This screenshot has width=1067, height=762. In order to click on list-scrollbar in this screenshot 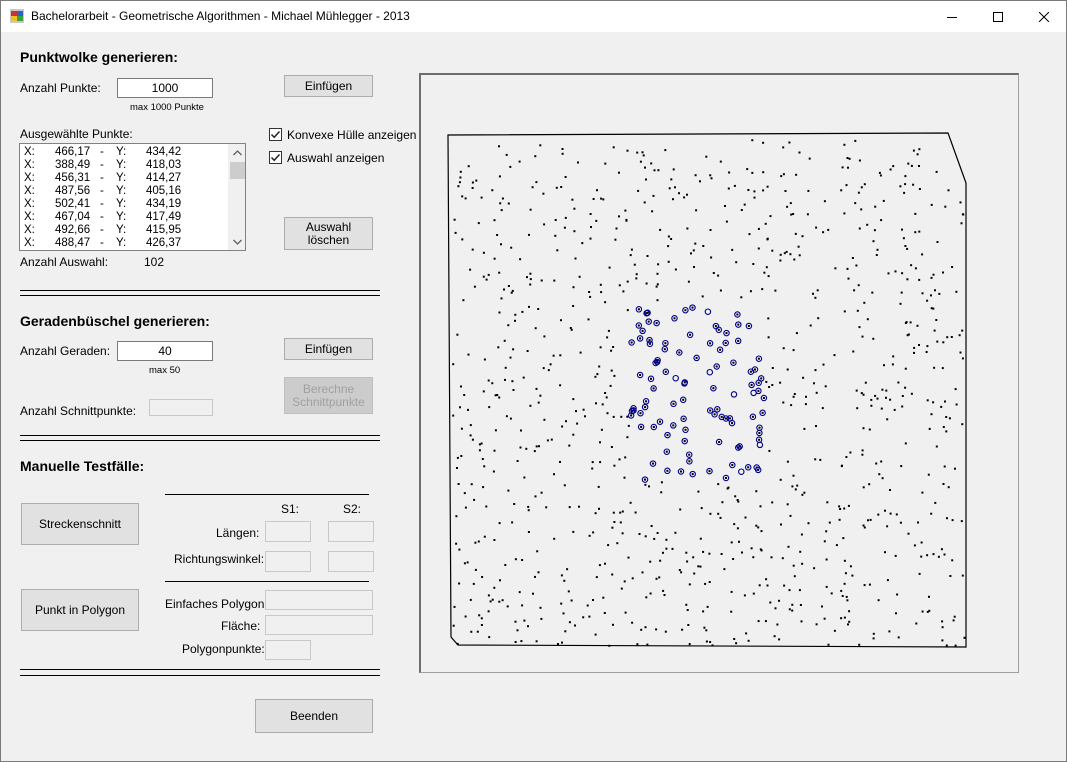, I will do `click(236, 197)`.